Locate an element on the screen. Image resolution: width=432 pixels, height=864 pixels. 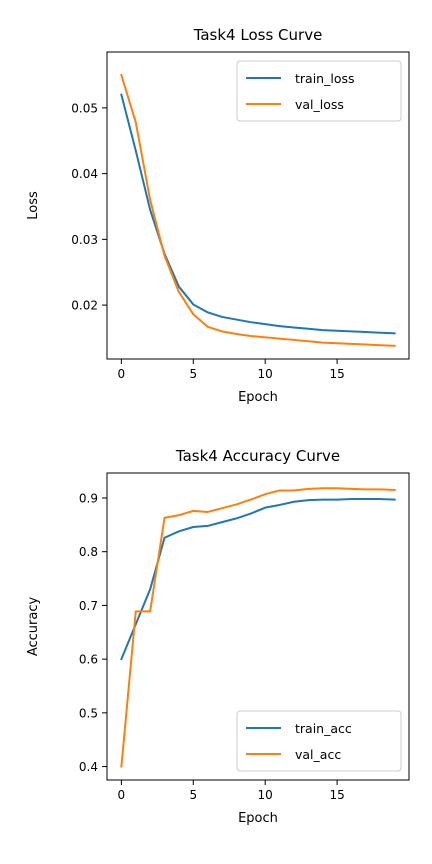
y-tick-label: 0.05 is located at coordinates (84, 108).